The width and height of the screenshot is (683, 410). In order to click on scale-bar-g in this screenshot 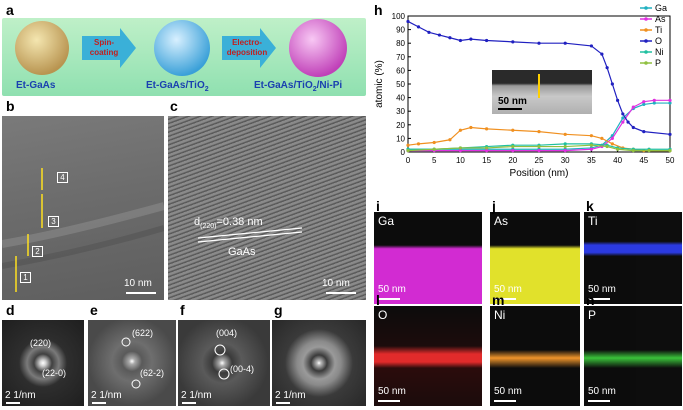, I will do `click(283, 403)`.